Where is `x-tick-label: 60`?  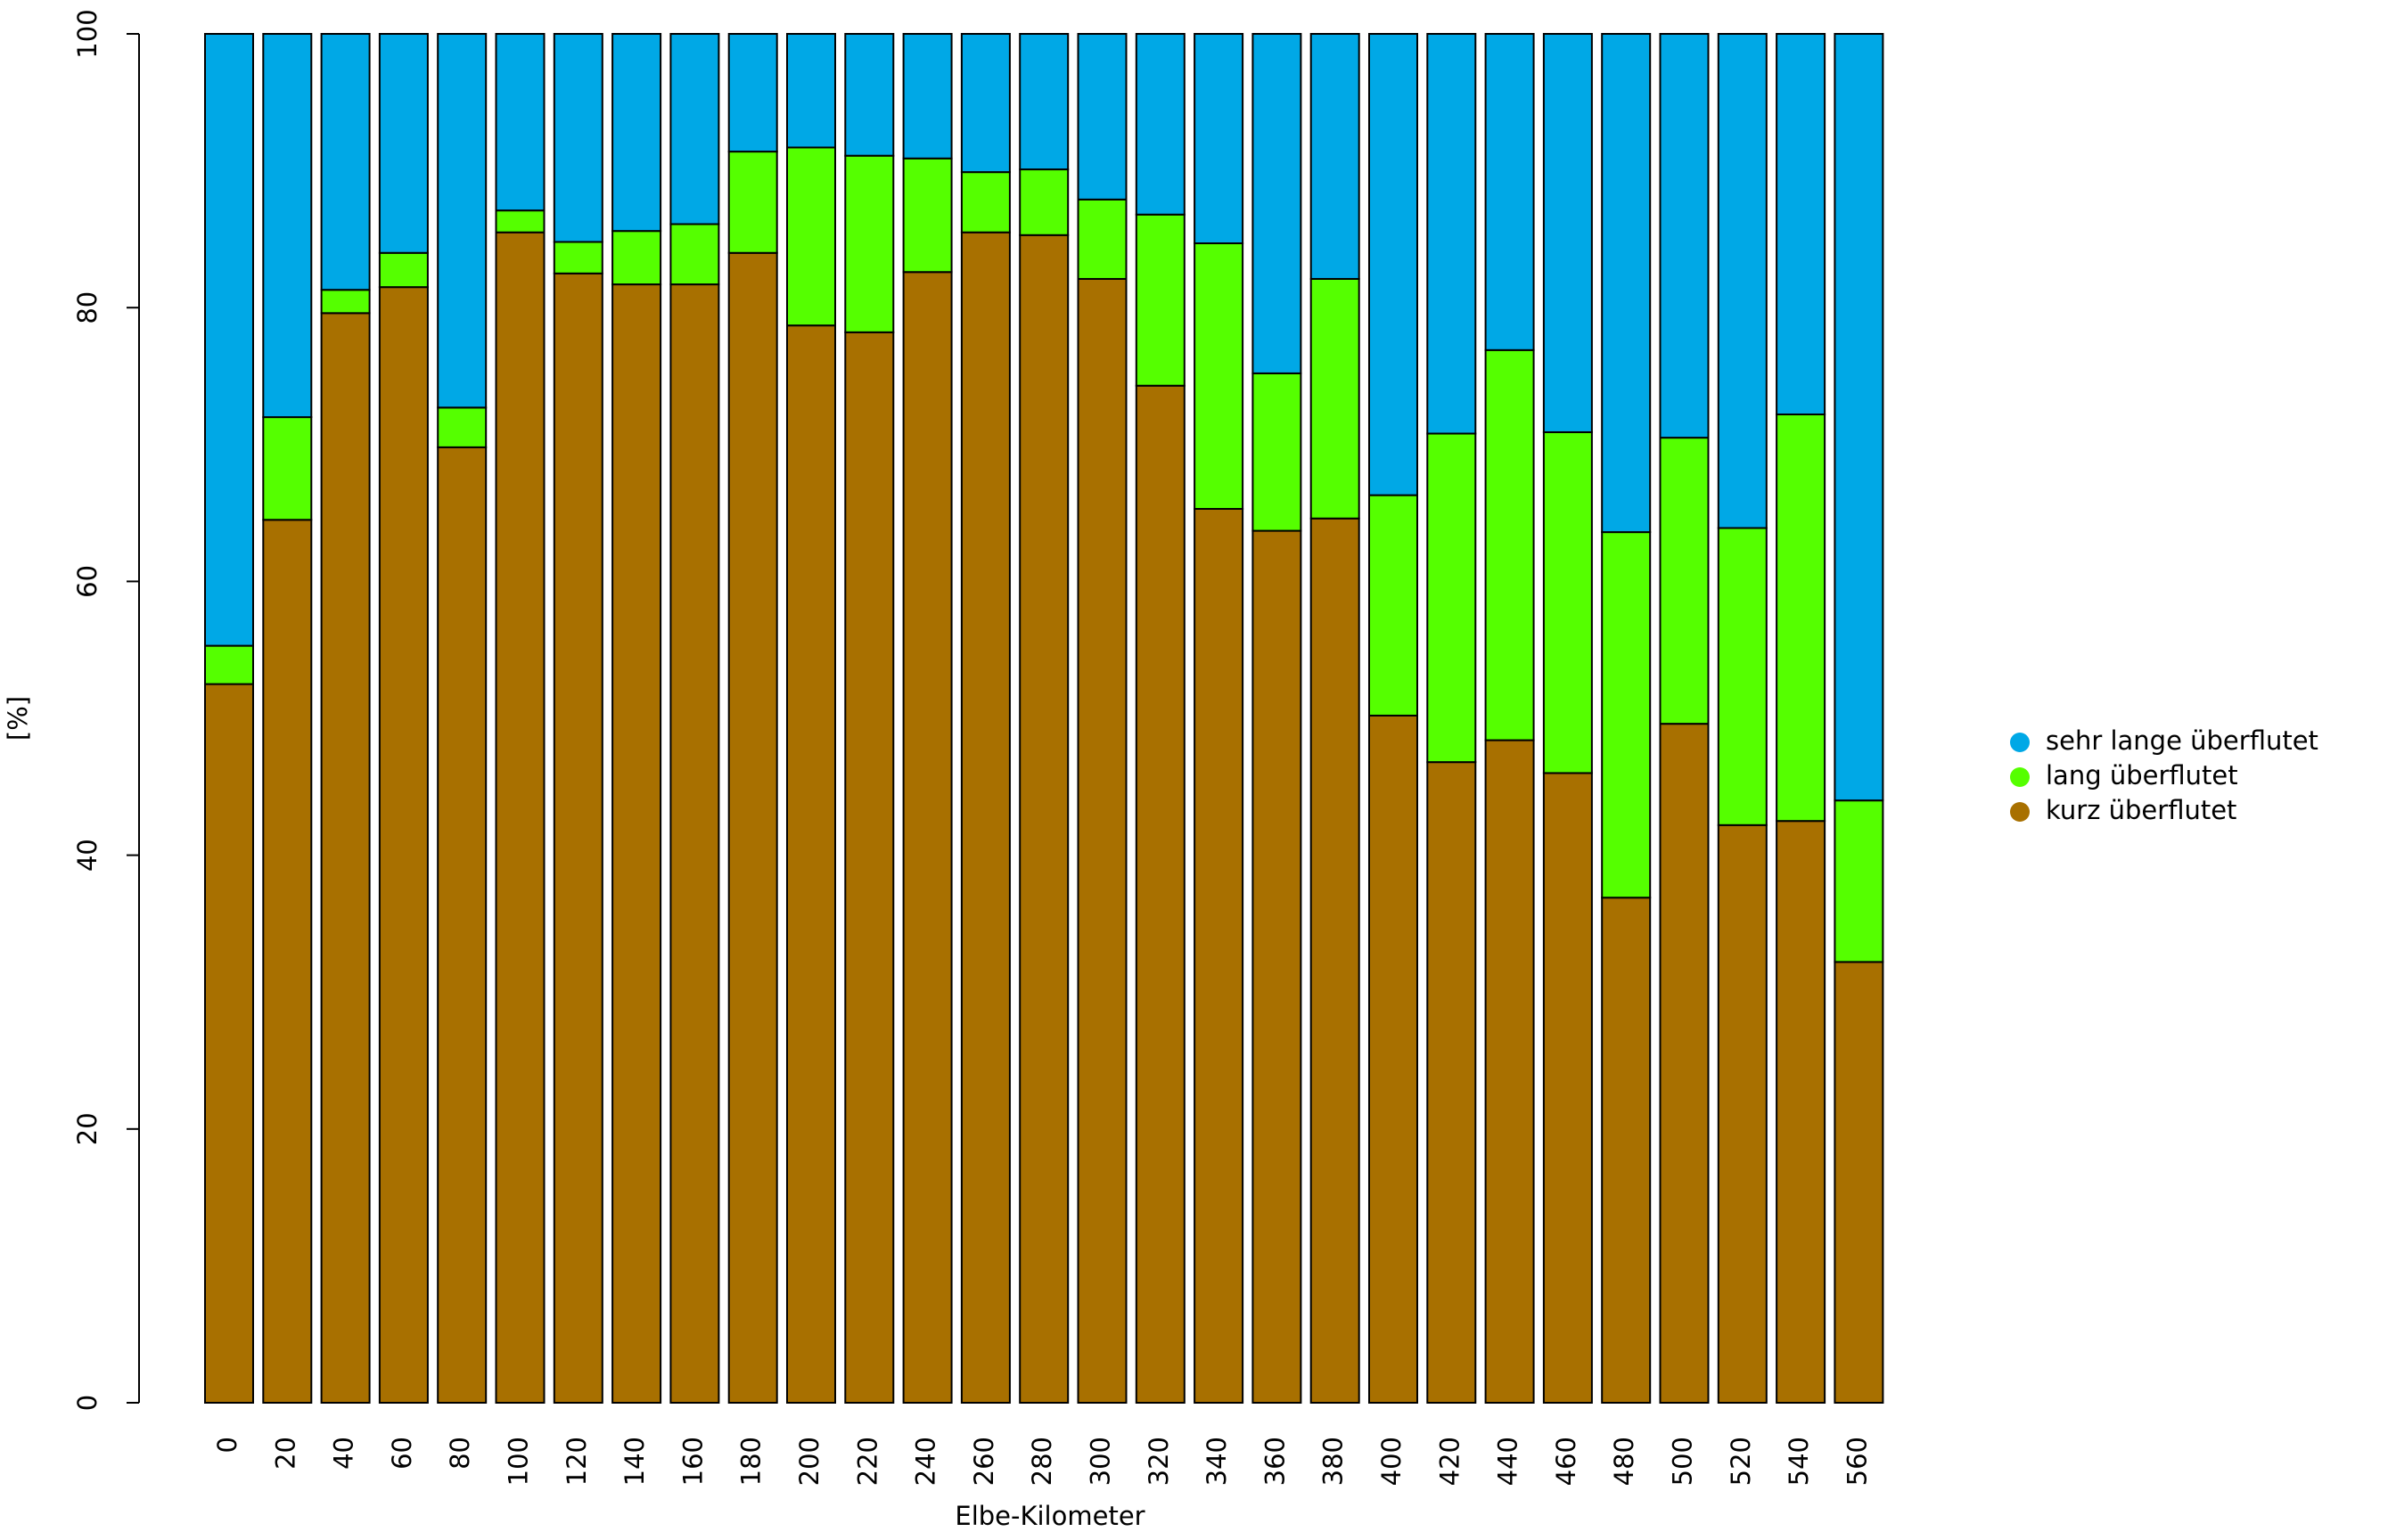
x-tick-label: 60 is located at coordinates (402, 1453).